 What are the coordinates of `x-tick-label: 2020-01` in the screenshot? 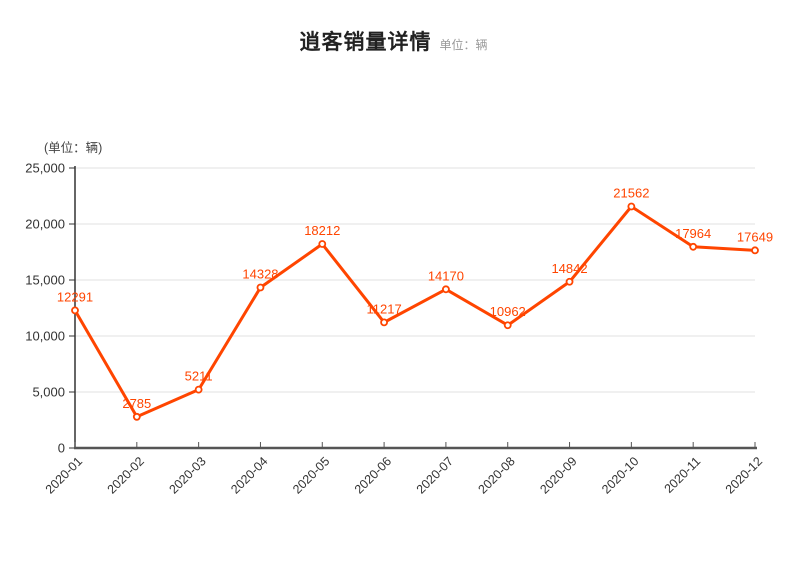 It's located at (64, 475).